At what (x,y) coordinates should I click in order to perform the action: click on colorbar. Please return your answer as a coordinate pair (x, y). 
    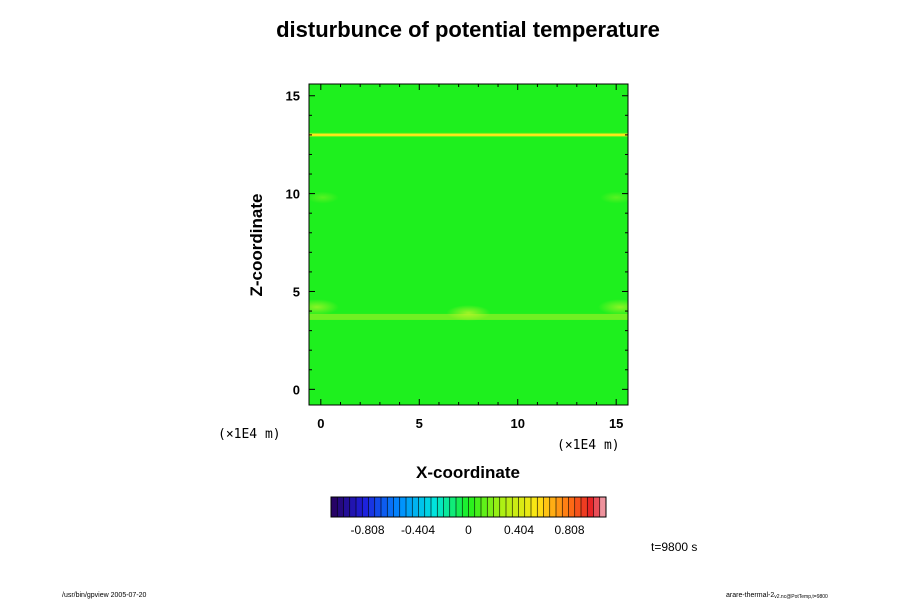
    Looking at the image, I should click on (469, 507).